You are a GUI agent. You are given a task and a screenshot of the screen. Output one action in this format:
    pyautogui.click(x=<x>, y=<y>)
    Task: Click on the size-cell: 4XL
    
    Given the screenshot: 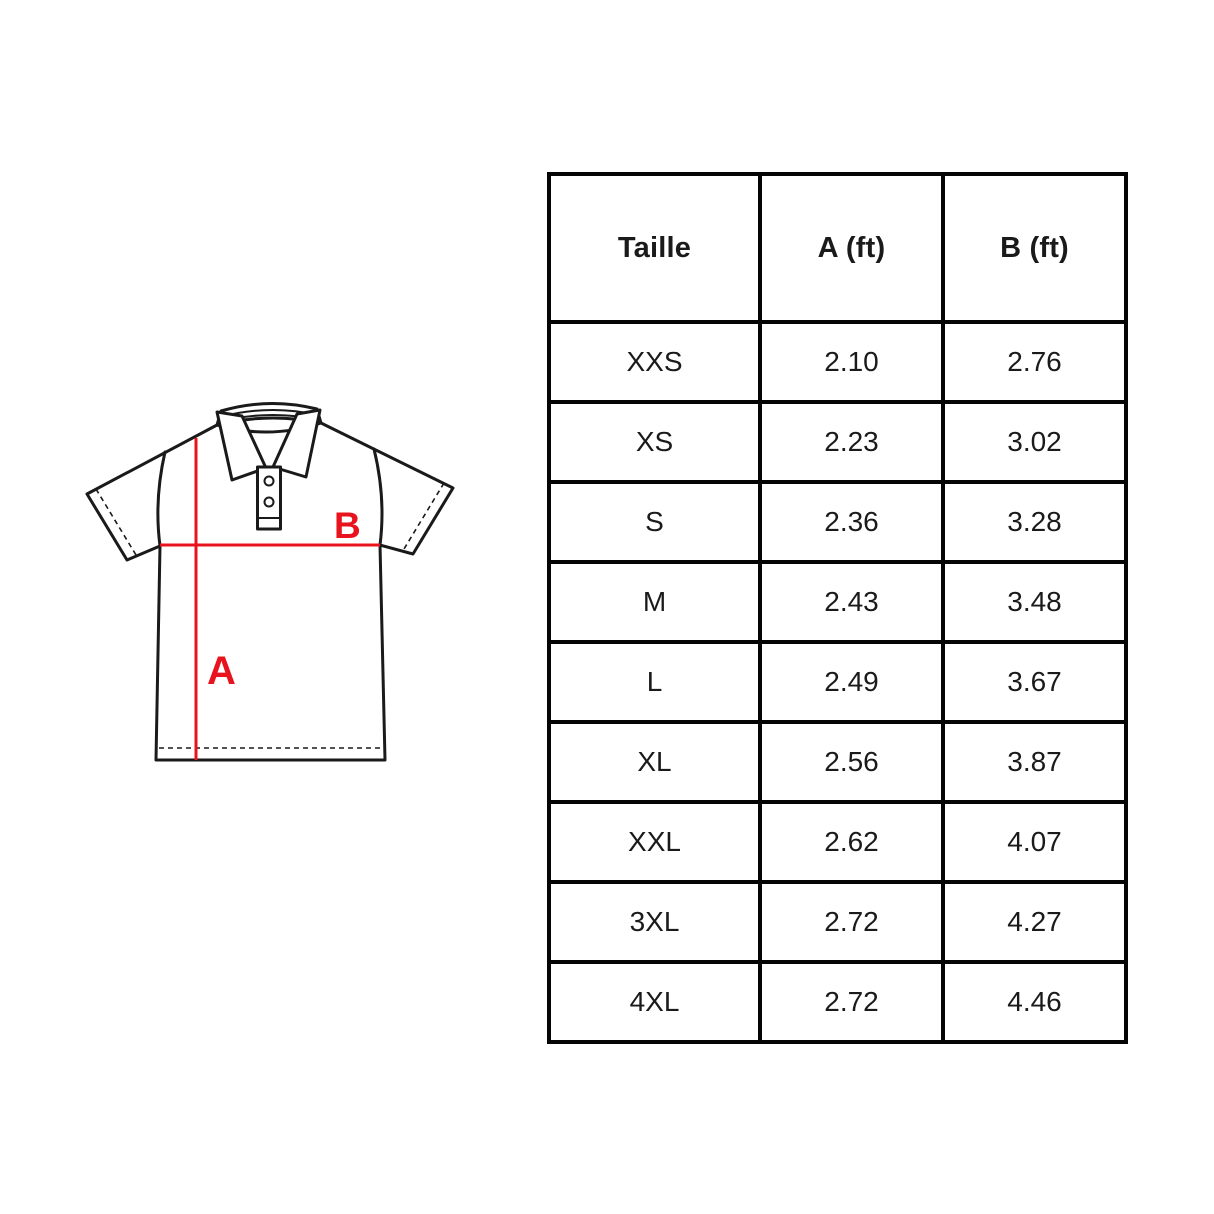 What is the action you would take?
    pyautogui.click(x=654, y=1002)
    